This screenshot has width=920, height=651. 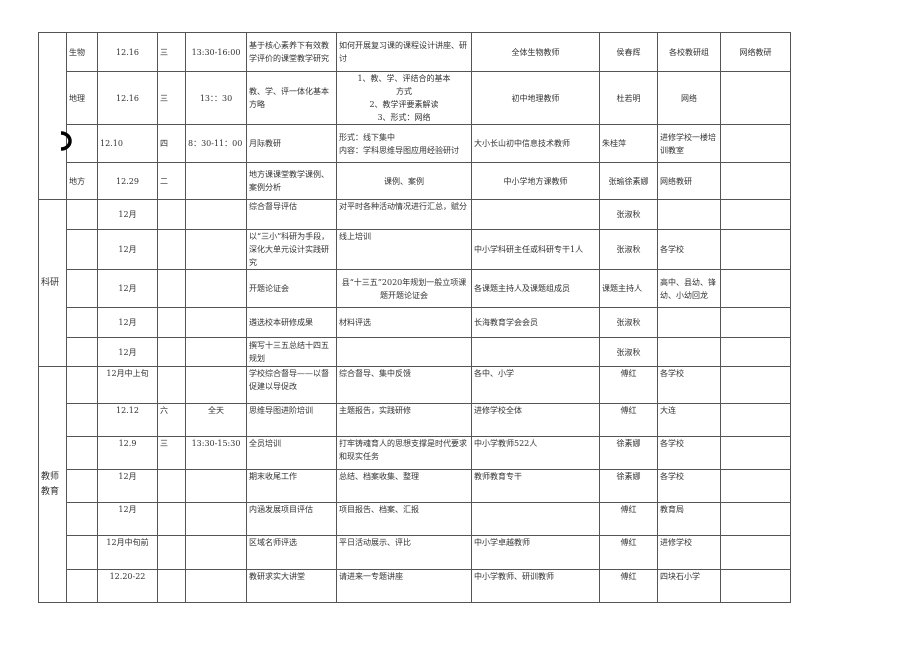 What do you see at coordinates (415, 420) in the screenshot?
I see `table-row: 12.12 六全天 思维导图进阶培训 主题报告，实践研修 进修学校全体 傅红 大连` at bounding box center [415, 420].